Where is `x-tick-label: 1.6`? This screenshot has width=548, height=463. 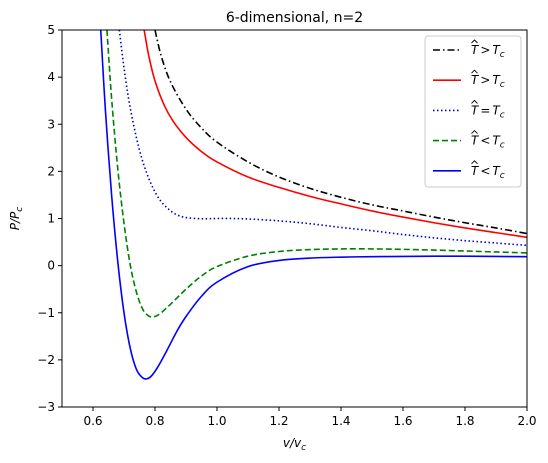 x-tick-label: 1.6 is located at coordinates (402, 421).